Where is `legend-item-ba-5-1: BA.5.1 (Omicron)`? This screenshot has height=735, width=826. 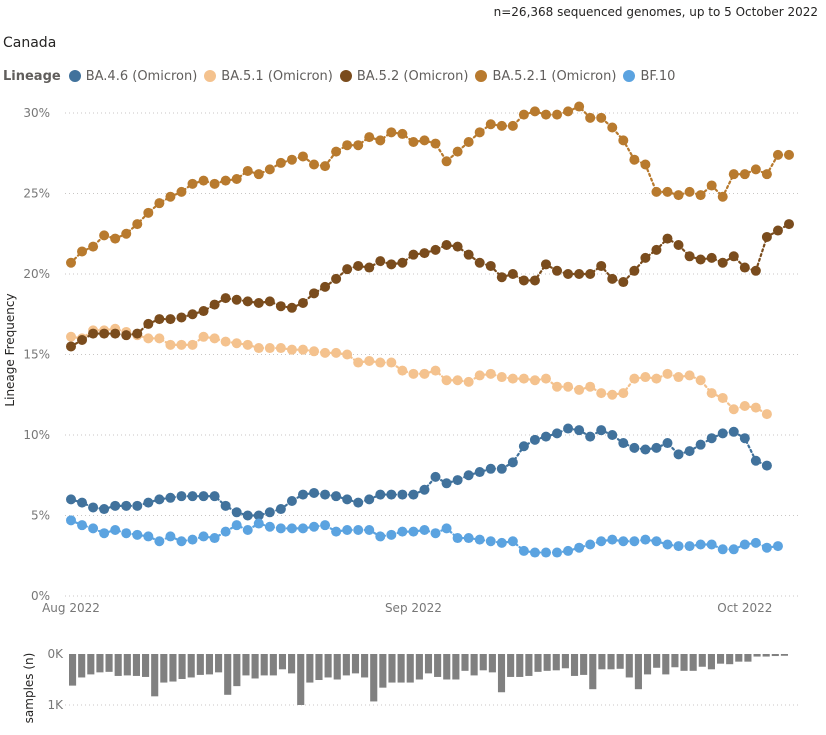 legend-item-ba-5-1: BA.5.1 (Omicron) is located at coordinates (268, 76).